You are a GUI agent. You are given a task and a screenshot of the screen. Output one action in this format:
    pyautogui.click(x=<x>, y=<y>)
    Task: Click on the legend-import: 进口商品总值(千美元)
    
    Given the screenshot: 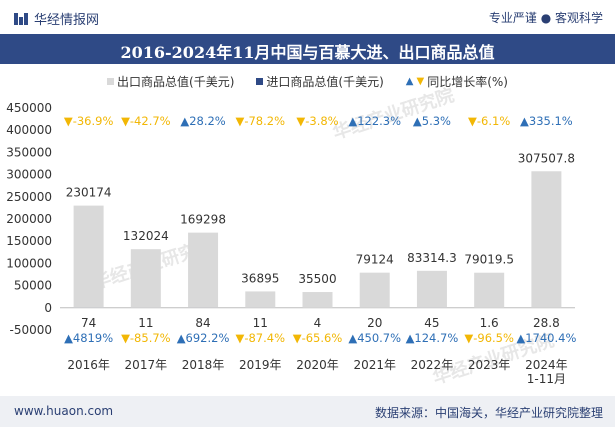 What is the action you would take?
    pyautogui.click(x=320, y=81)
    